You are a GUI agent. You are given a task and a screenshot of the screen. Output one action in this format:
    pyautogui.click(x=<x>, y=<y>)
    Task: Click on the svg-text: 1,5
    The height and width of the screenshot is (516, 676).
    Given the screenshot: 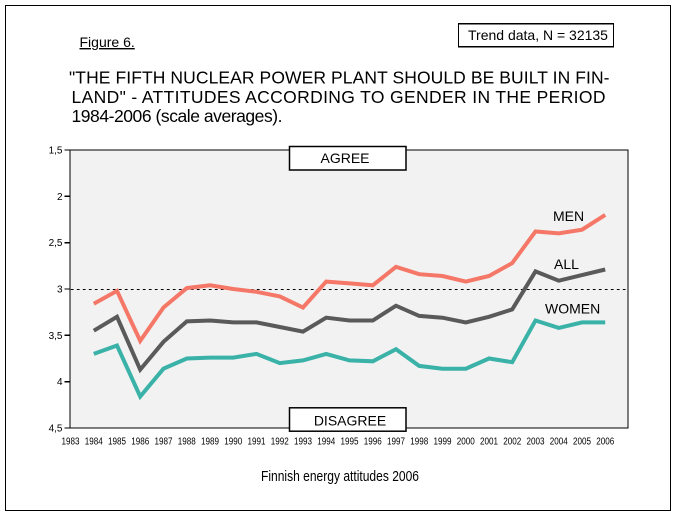 What is the action you would take?
    pyautogui.click(x=56, y=151)
    